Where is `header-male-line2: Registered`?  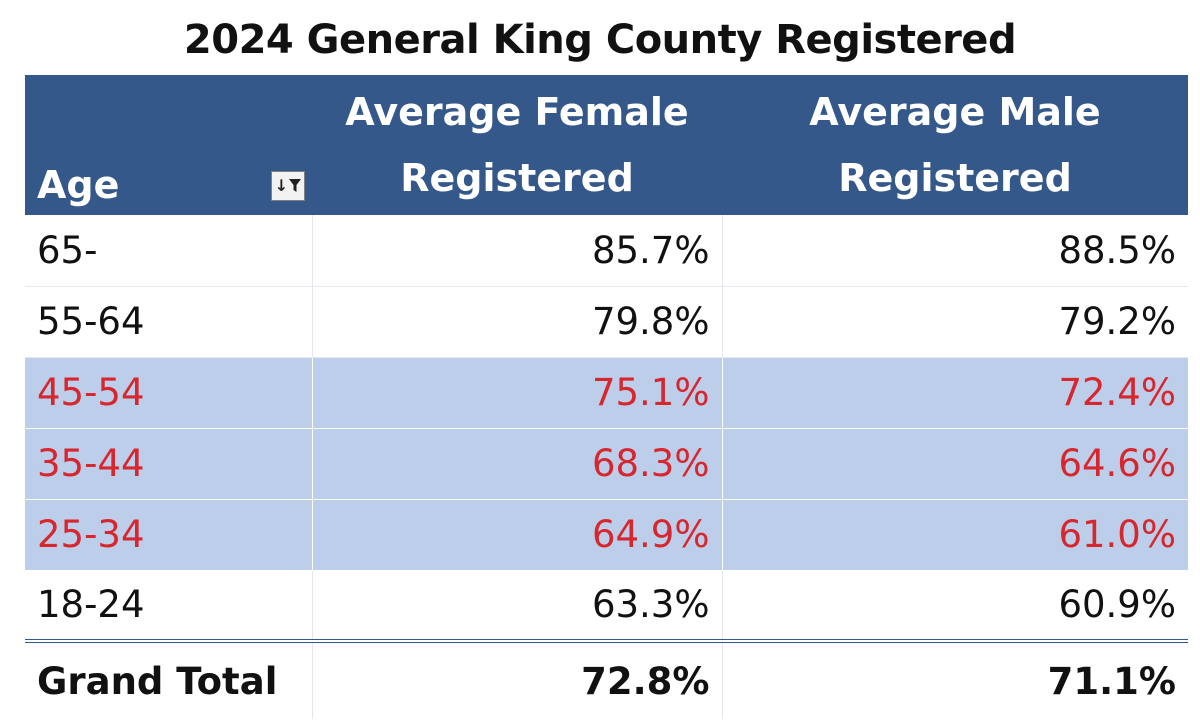 header-male-line2: Registered is located at coordinates (955, 178).